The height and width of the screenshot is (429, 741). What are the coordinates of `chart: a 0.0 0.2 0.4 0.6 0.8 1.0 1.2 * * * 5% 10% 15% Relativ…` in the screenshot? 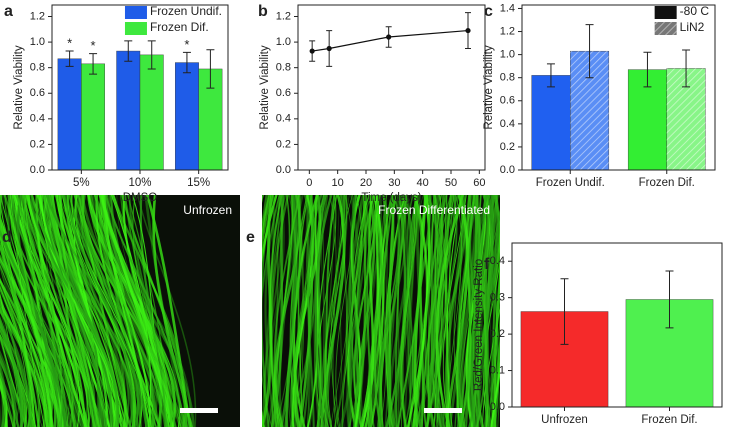 It's located at (116, 103).